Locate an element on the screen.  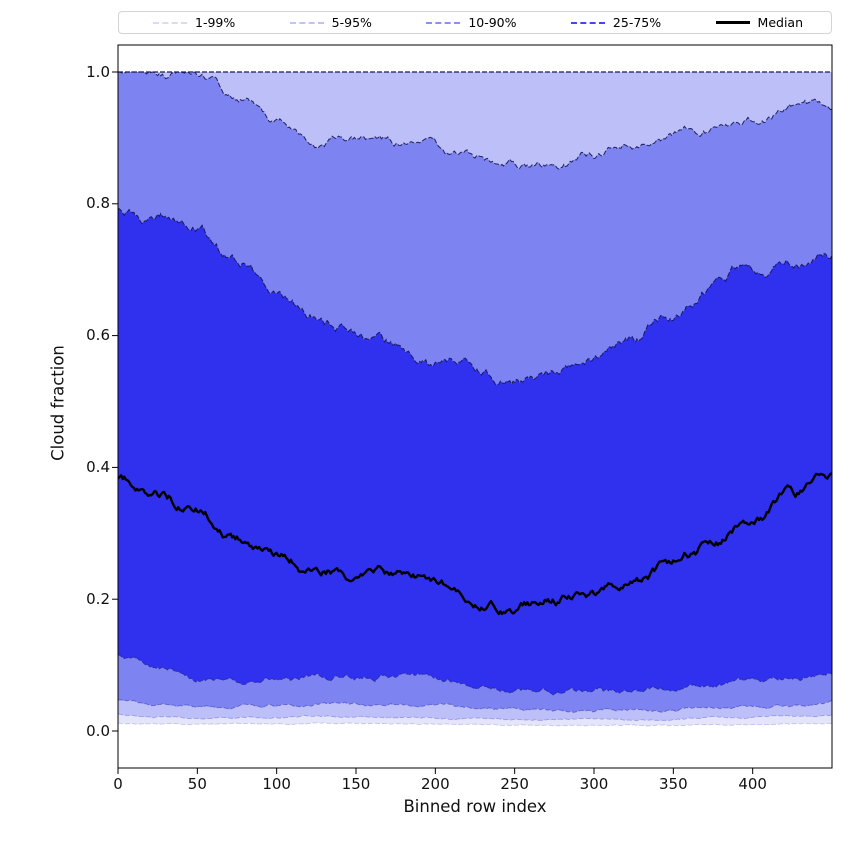
x-tick-label: 250 is located at coordinates (514, 784).